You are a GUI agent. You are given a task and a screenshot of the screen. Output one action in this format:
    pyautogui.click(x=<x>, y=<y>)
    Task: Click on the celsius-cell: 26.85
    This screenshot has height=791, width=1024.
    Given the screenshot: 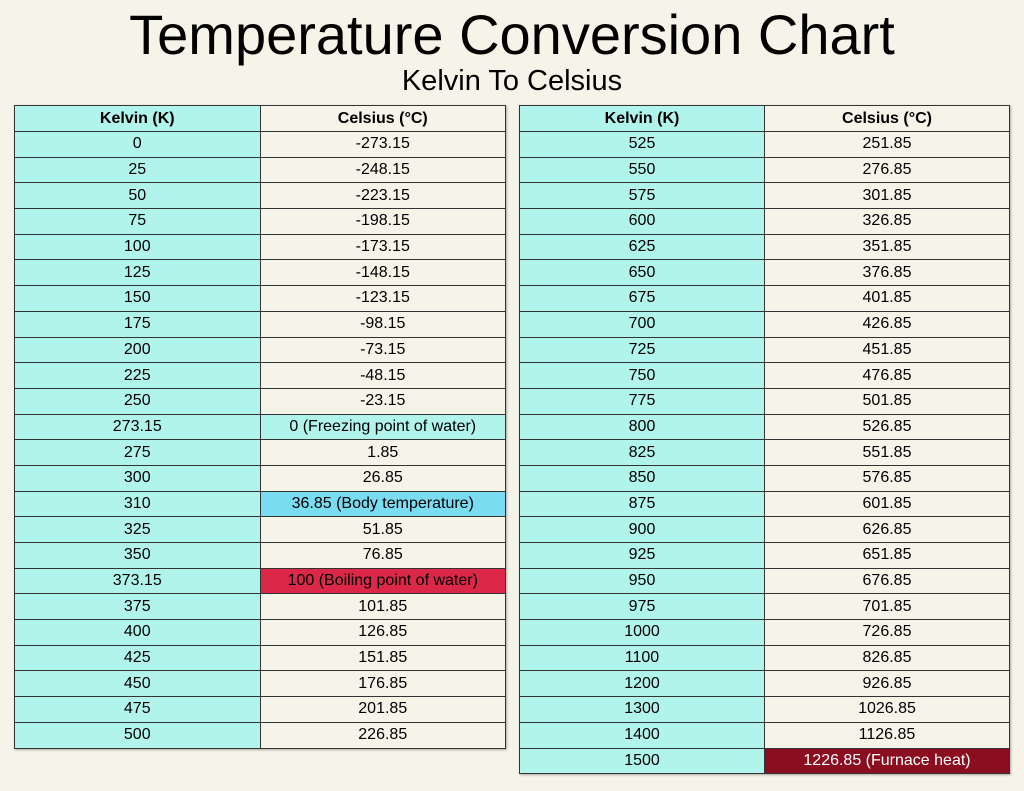 What is the action you would take?
    pyautogui.click(x=382, y=478)
    